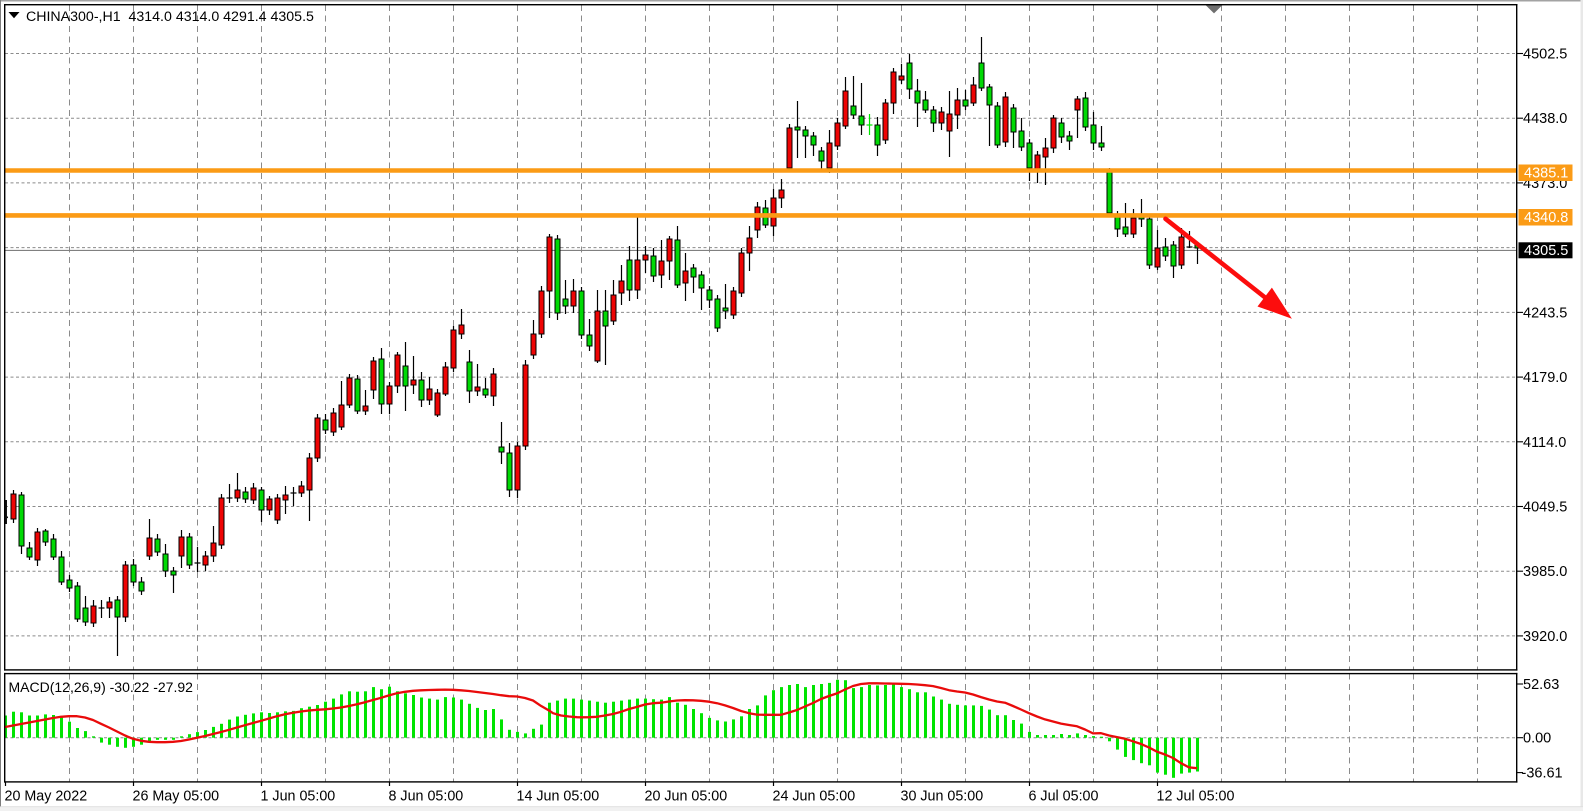  What do you see at coordinates (1545, 119) in the screenshot?
I see `svg-text: 4438.0` at bounding box center [1545, 119].